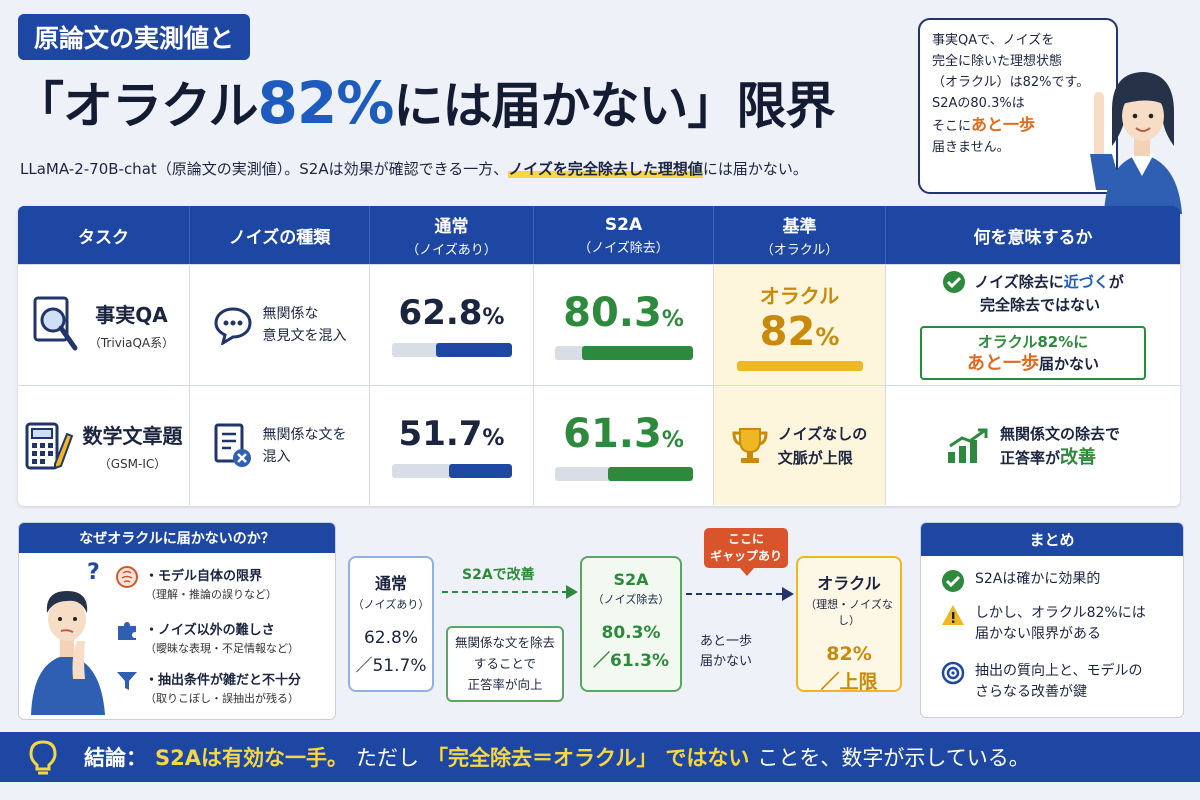 Image resolution: width=1200 pixels, height=800 pixels. I want to click on conclusion-label: 結論：, so click(115, 758).